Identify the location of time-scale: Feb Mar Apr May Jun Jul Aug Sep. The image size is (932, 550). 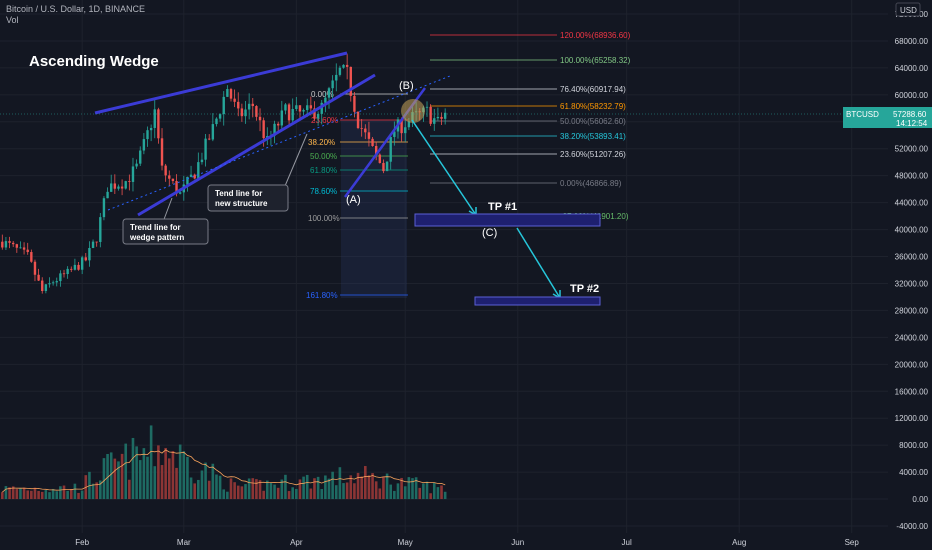
(467, 542).